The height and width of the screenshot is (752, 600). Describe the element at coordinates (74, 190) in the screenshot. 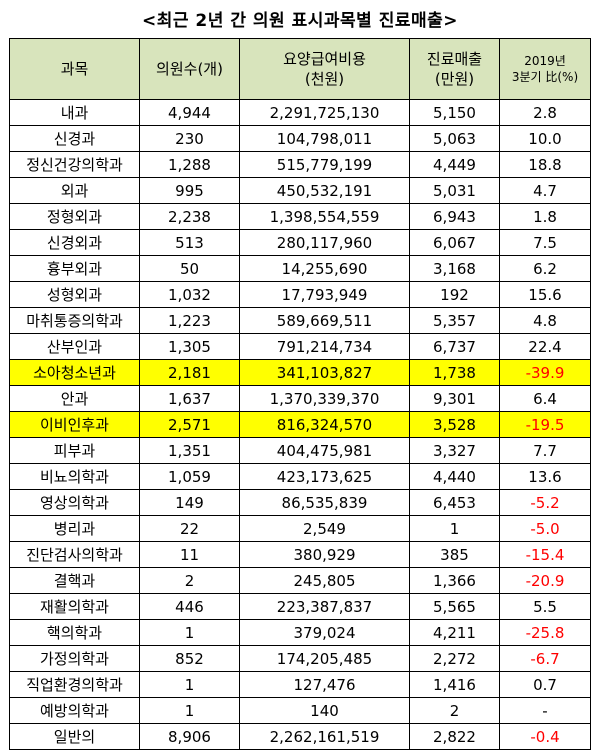

I see `cell-dept: 외과` at that location.